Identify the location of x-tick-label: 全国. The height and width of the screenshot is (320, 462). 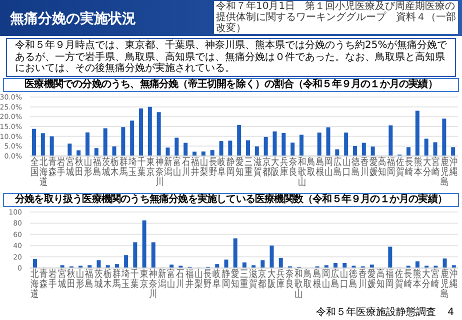
(34, 167).